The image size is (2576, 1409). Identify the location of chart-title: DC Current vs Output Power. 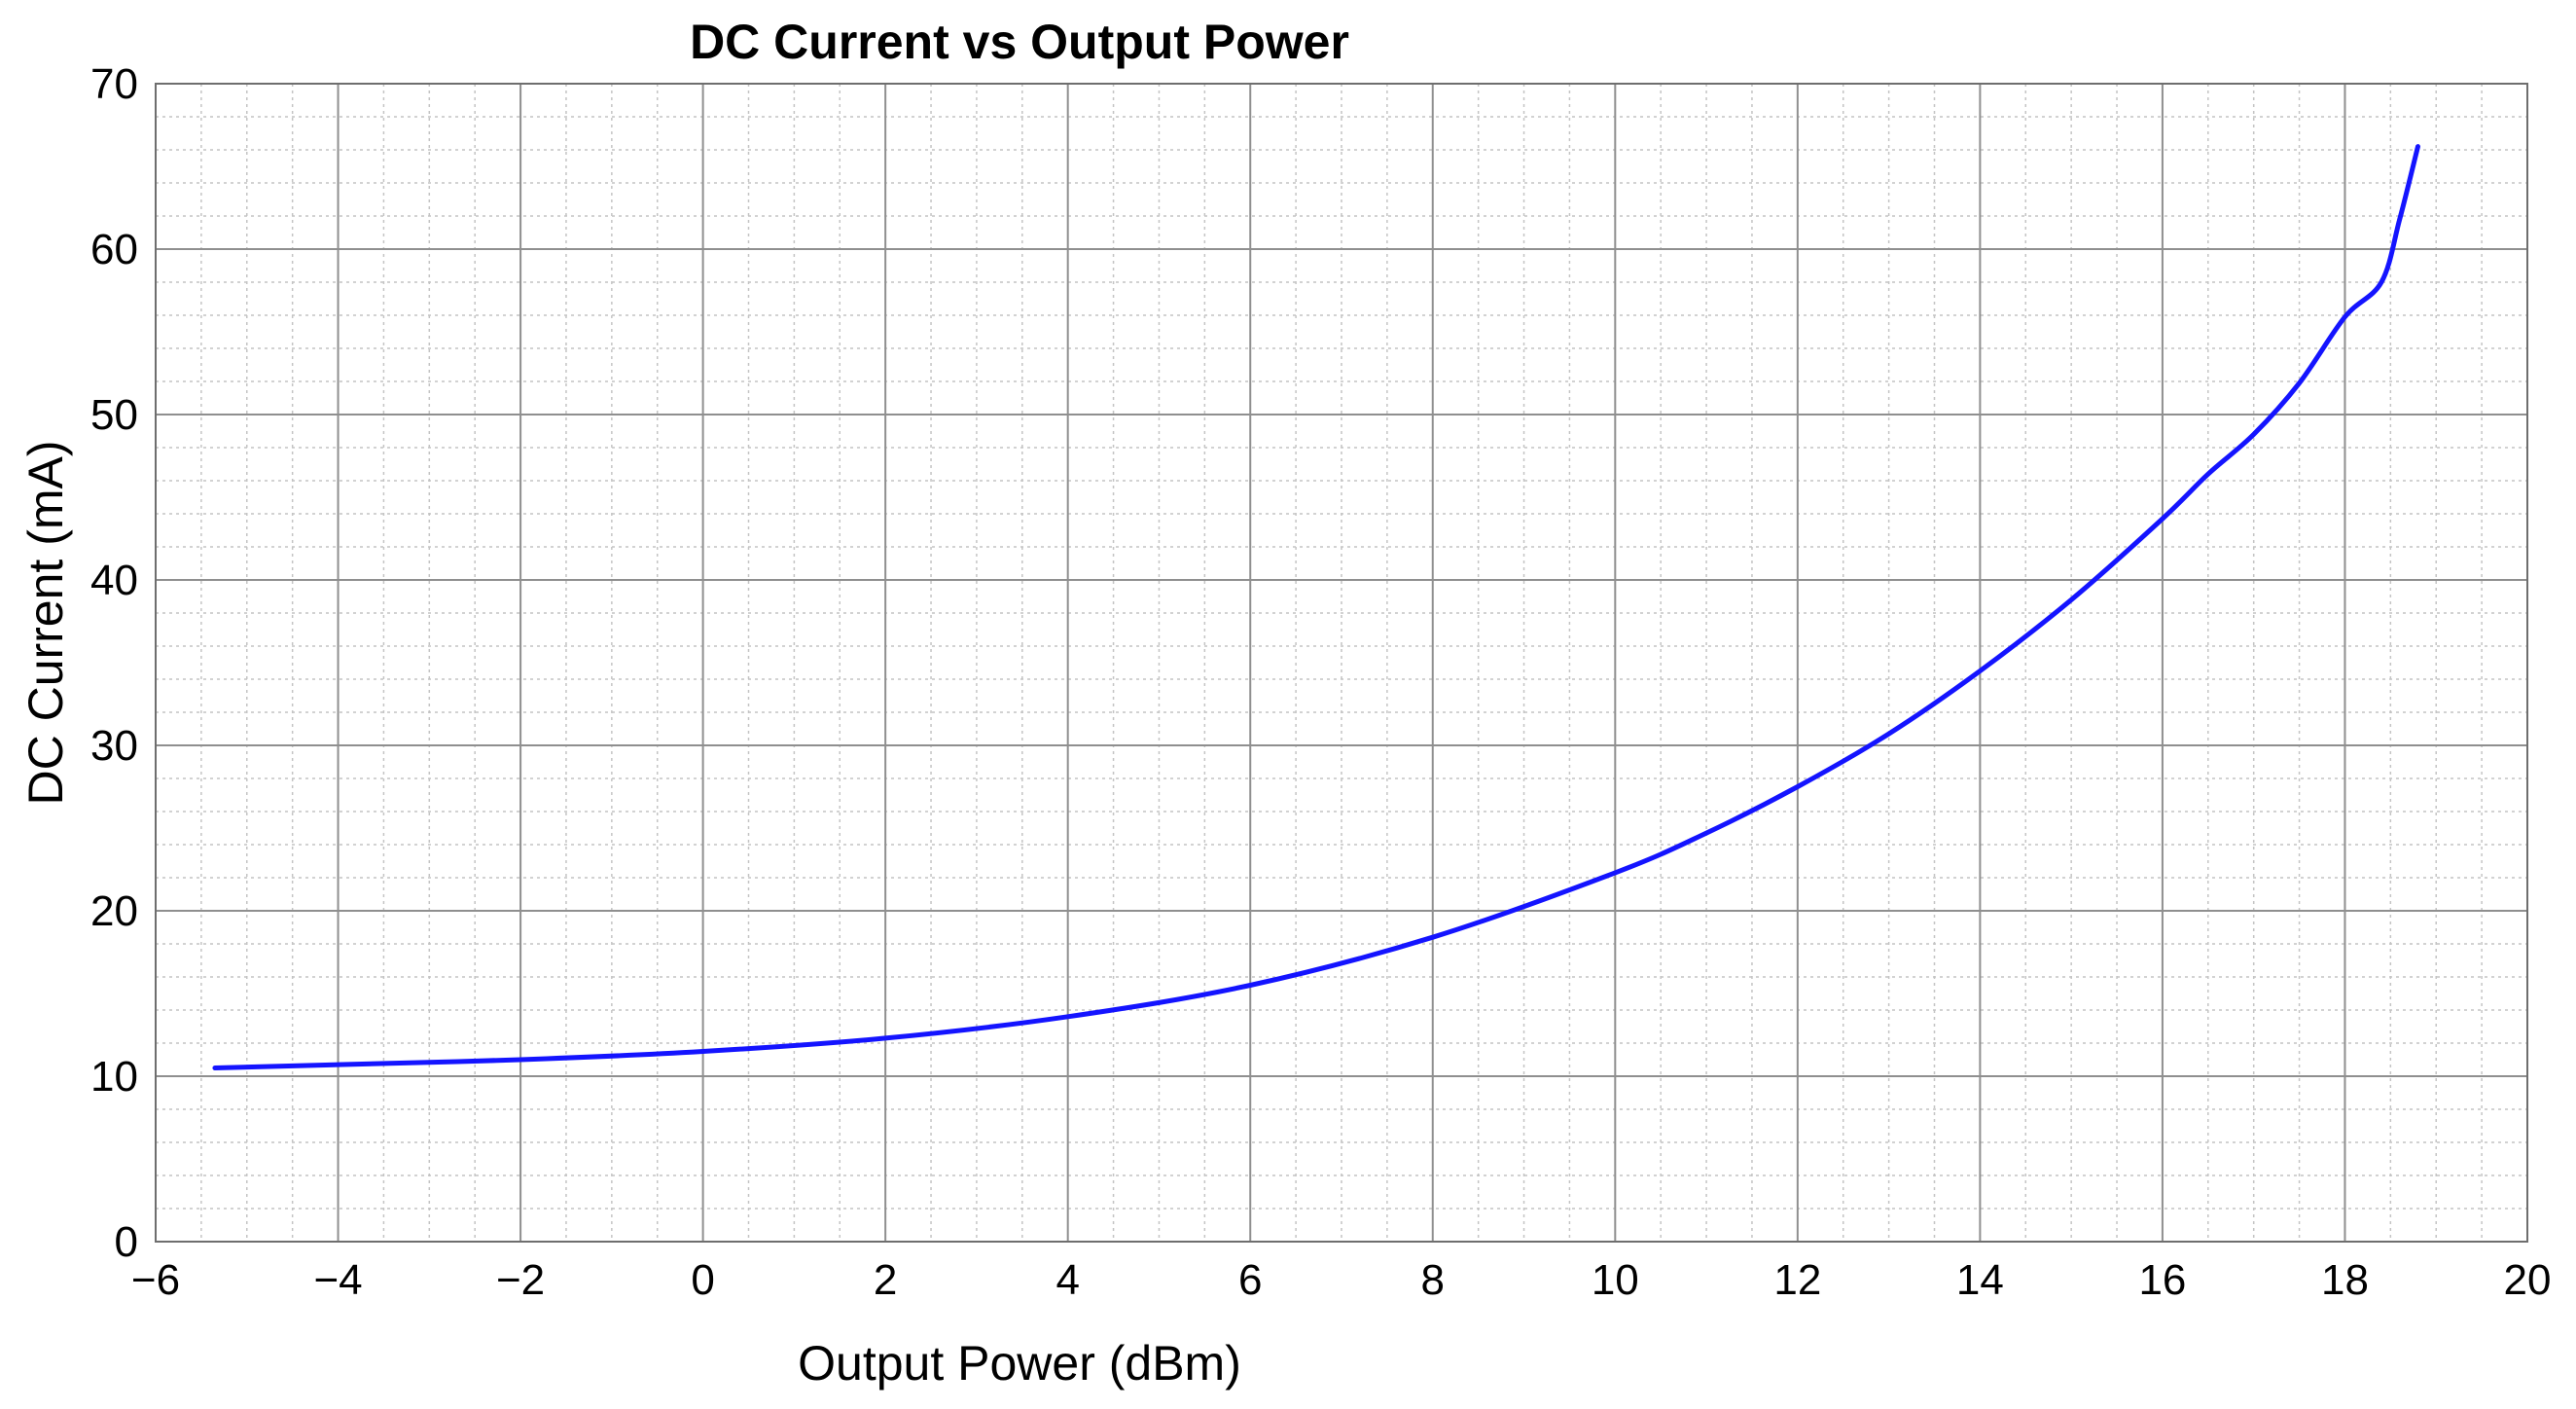
(1020, 42).